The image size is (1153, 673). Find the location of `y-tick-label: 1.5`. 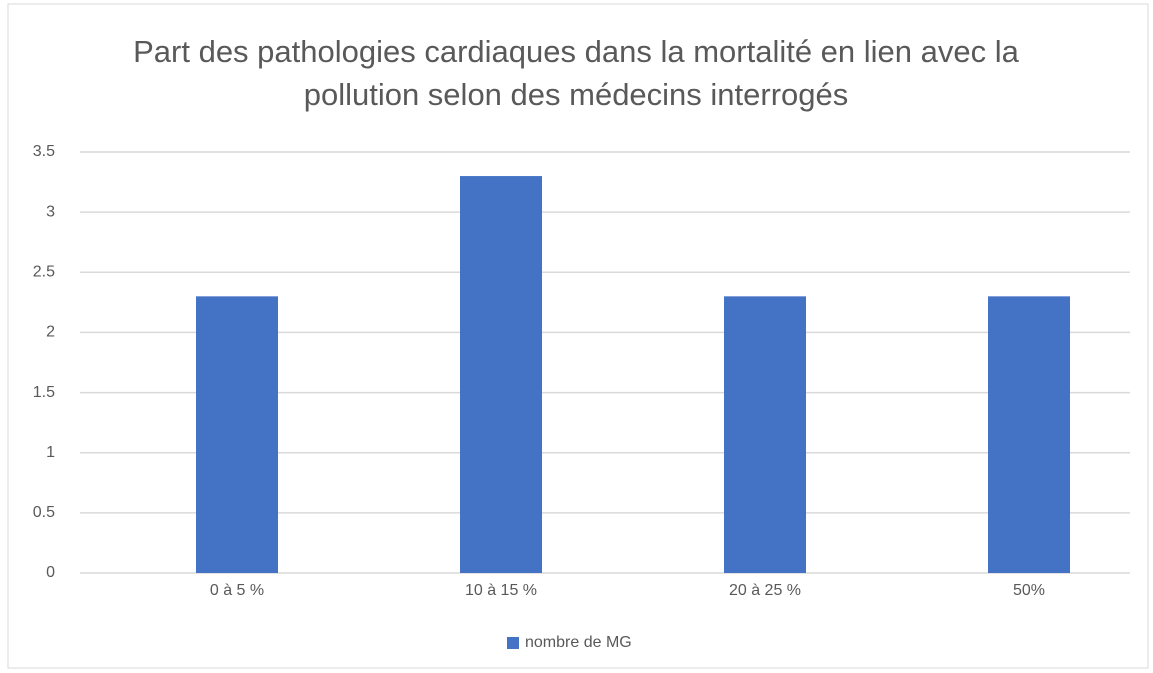

y-tick-label: 1.5 is located at coordinates (44, 392).